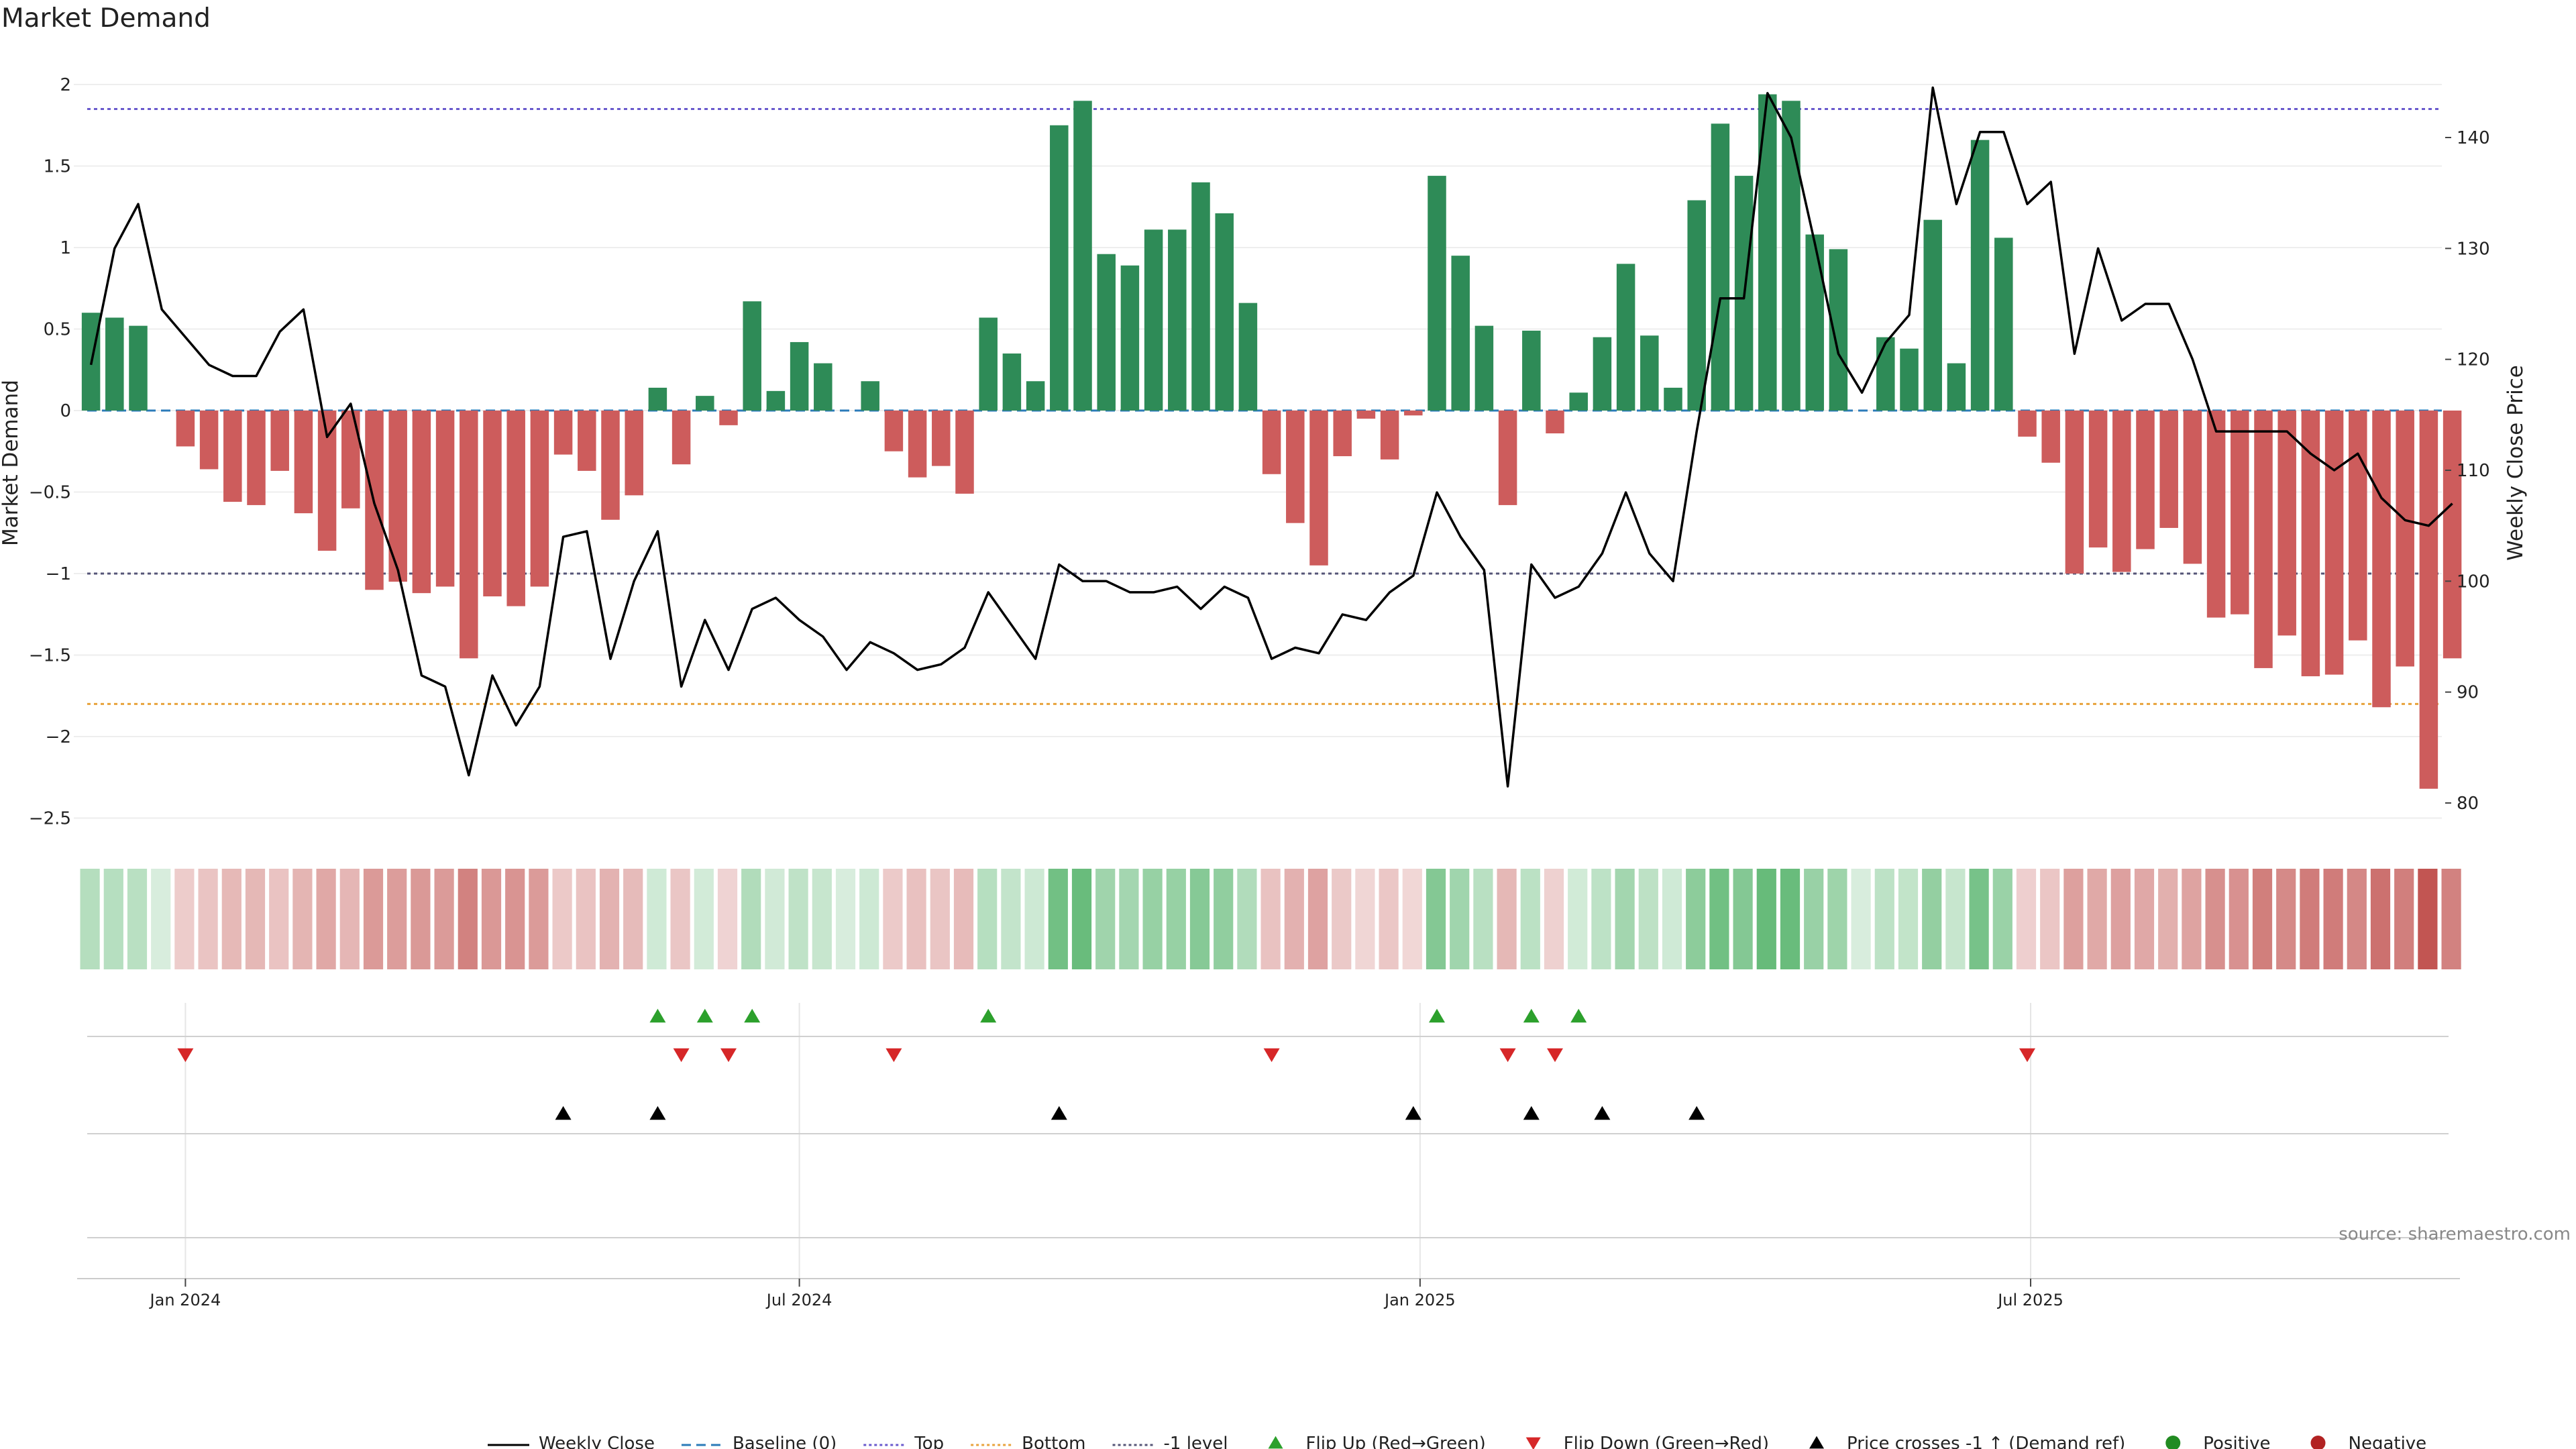 Image resolution: width=2576 pixels, height=1449 pixels. What do you see at coordinates (1396, 1441) in the screenshot?
I see `legend-label: Flip Up (Red→Green)` at bounding box center [1396, 1441].